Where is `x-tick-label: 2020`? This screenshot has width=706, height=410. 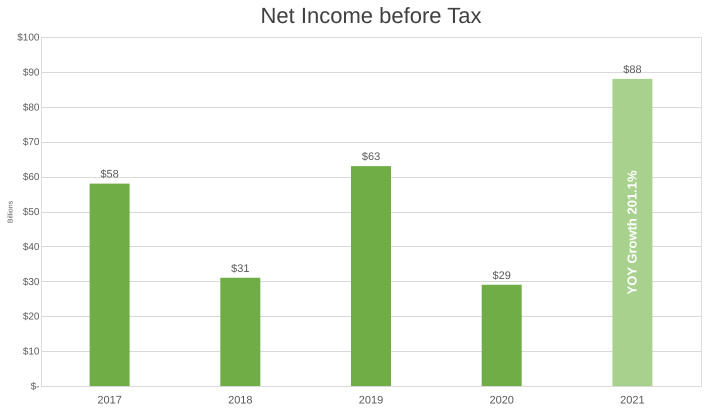
x-tick-label: 2020 is located at coordinates (501, 400).